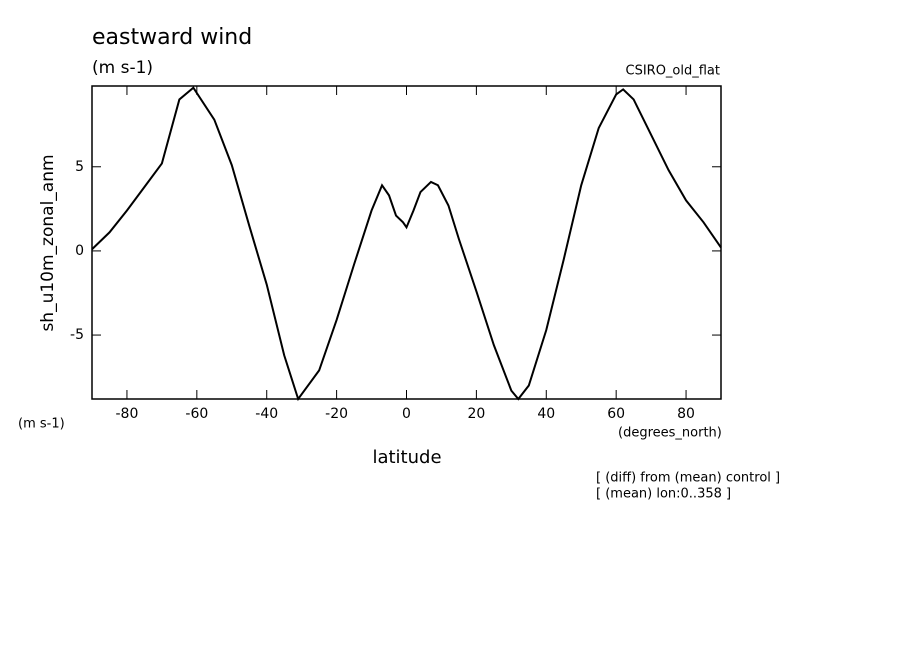 The height and width of the screenshot is (654, 904). What do you see at coordinates (48, 242) in the screenshot?
I see `y-axis-label: sh_u10m_zonal_anm` at bounding box center [48, 242].